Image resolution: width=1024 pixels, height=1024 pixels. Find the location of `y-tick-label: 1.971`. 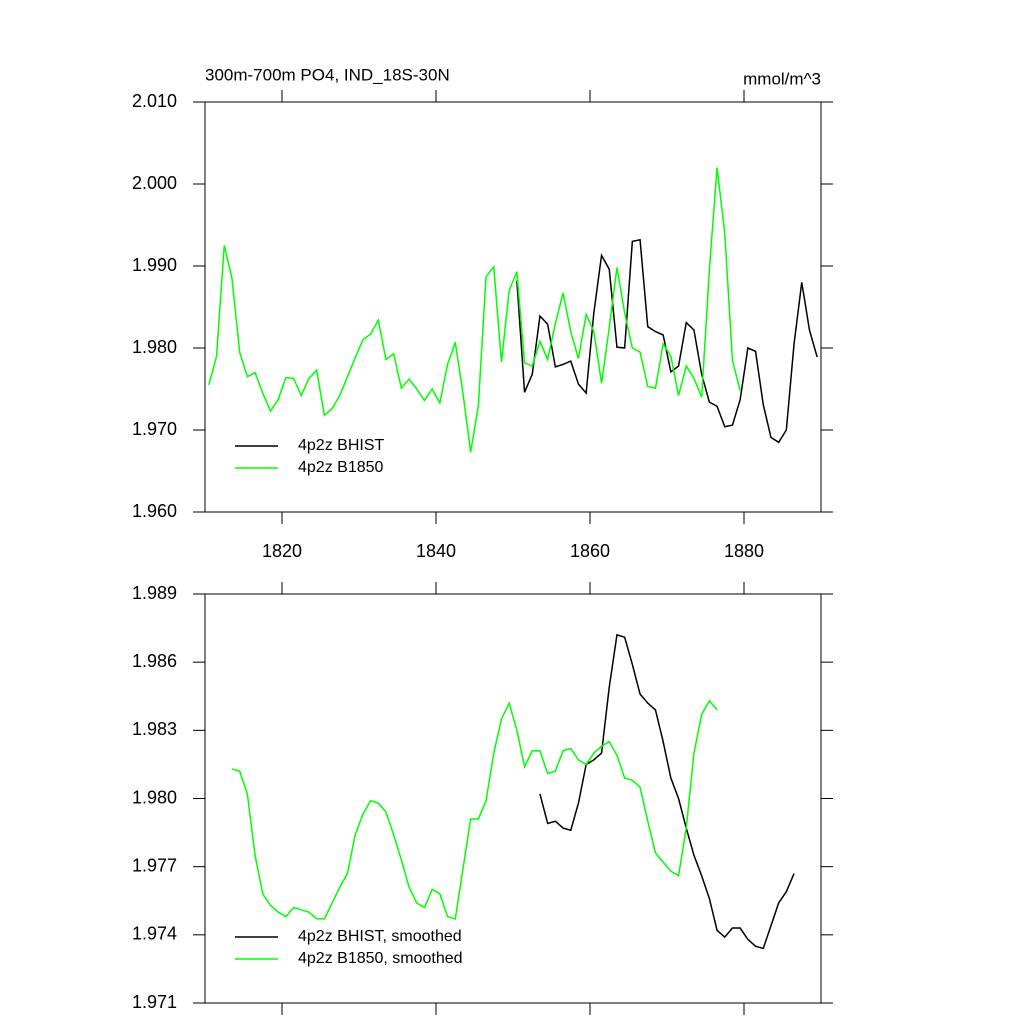

y-tick-label: 1.971 is located at coordinates (154, 1002).